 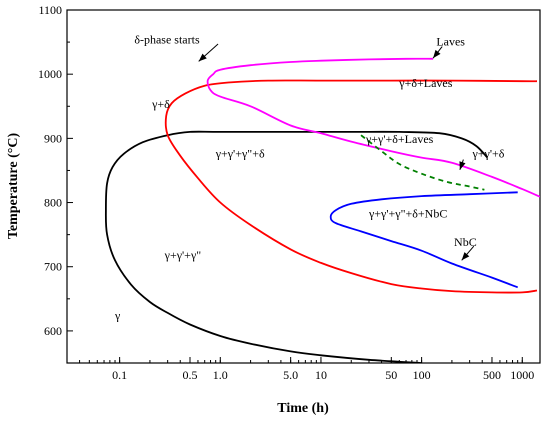 What do you see at coordinates (487, 154) in the screenshot?
I see `region-label: γ+γ'+δ` at bounding box center [487, 154].